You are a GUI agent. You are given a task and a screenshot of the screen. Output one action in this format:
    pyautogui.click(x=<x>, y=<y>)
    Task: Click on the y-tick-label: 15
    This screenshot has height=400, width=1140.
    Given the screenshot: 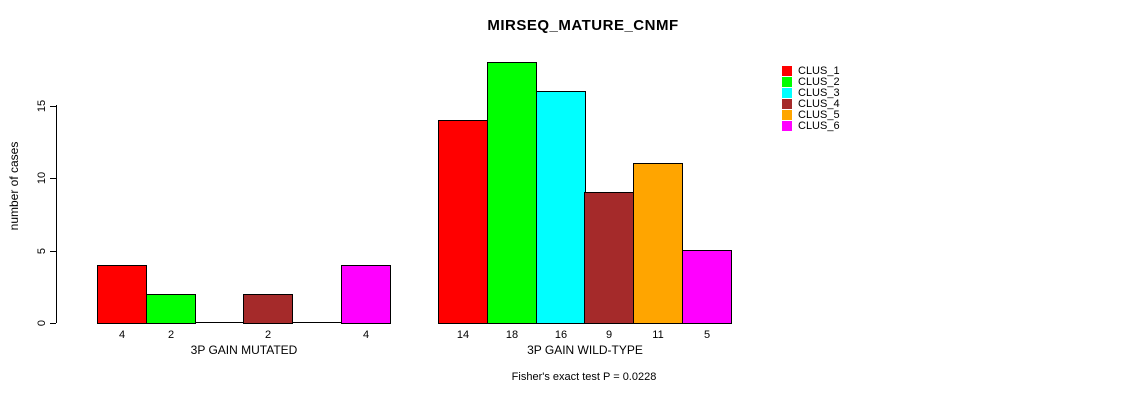 What is the action you would take?
    pyautogui.click(x=42, y=106)
    